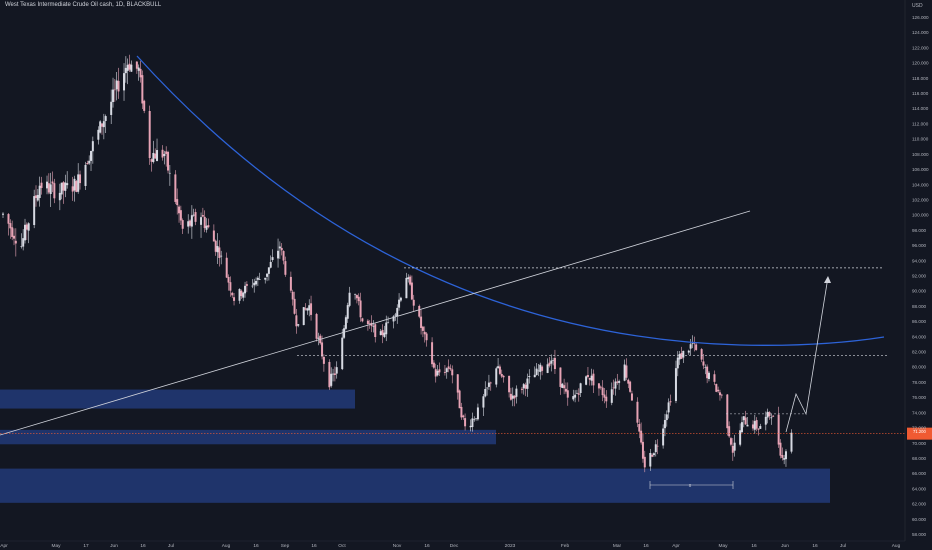 The image size is (932, 550). I want to click on current-price-label: 71.200, so click(919, 431).